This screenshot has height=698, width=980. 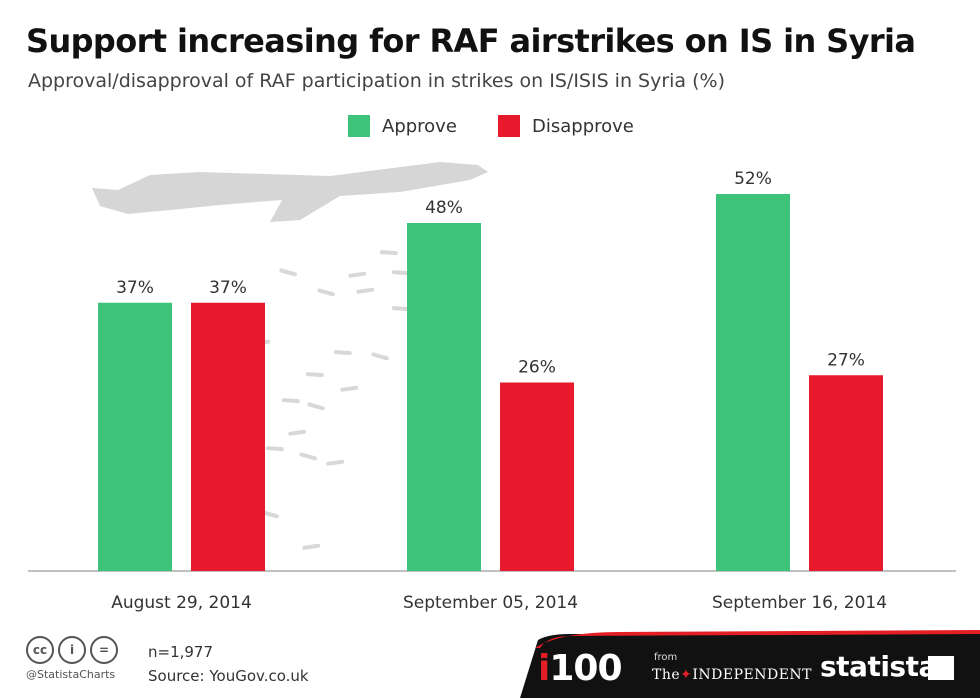 What do you see at coordinates (753, 179) in the screenshot?
I see `data-label-approve-2: 52%` at bounding box center [753, 179].